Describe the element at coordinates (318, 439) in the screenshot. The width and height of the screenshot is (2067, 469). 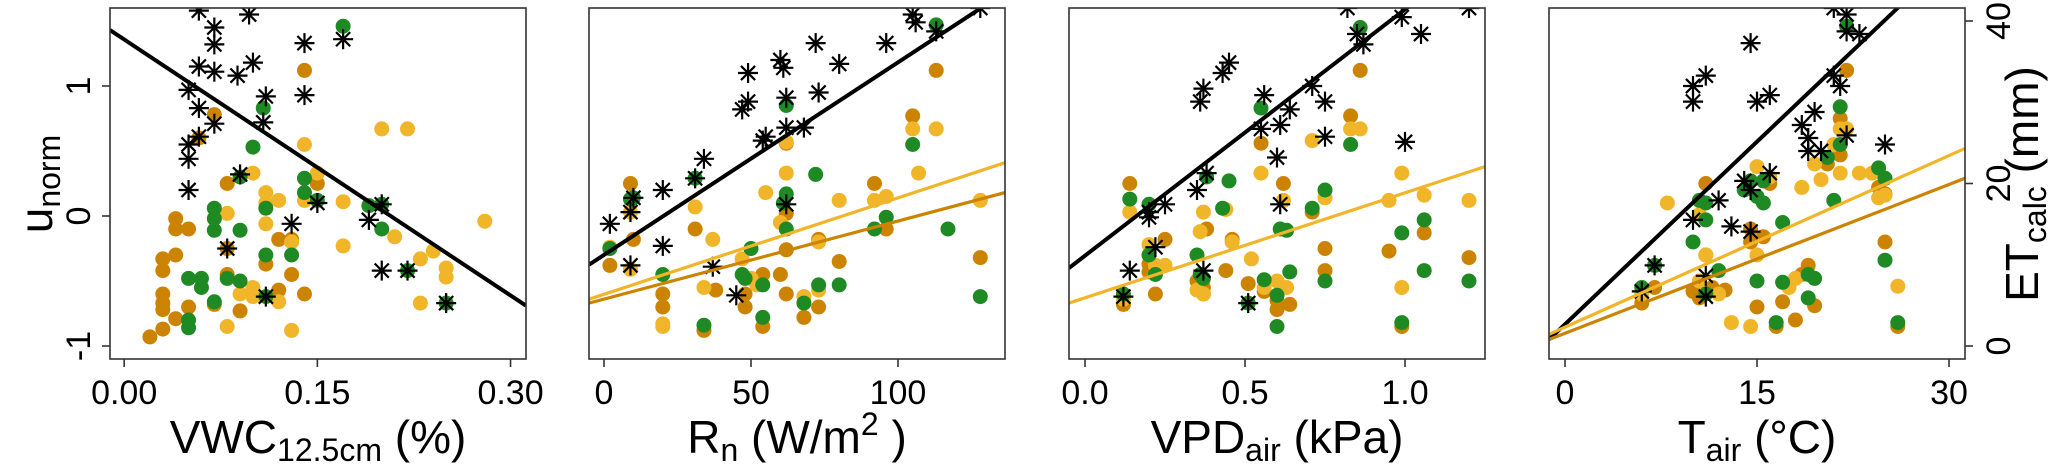
I see `x-axis-title-vwc: VWC12.5cm (%)` at that location.